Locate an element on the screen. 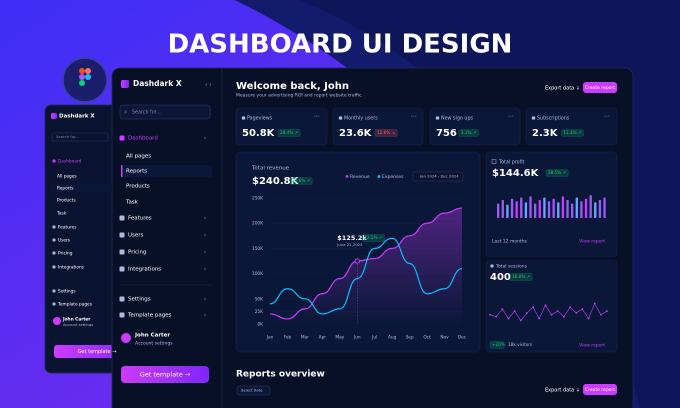  series-line is located at coordinates (366, 263).